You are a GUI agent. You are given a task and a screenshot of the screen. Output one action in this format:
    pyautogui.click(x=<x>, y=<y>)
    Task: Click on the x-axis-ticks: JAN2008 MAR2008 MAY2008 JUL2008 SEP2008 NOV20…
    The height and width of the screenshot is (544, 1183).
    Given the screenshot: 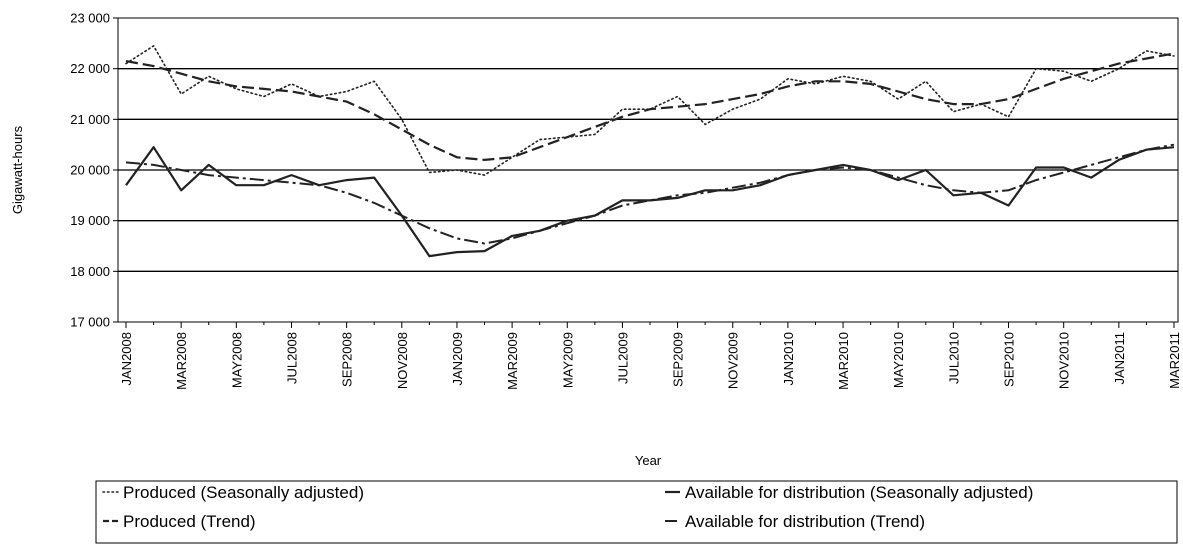 What is the action you would take?
    pyautogui.click(x=650, y=356)
    